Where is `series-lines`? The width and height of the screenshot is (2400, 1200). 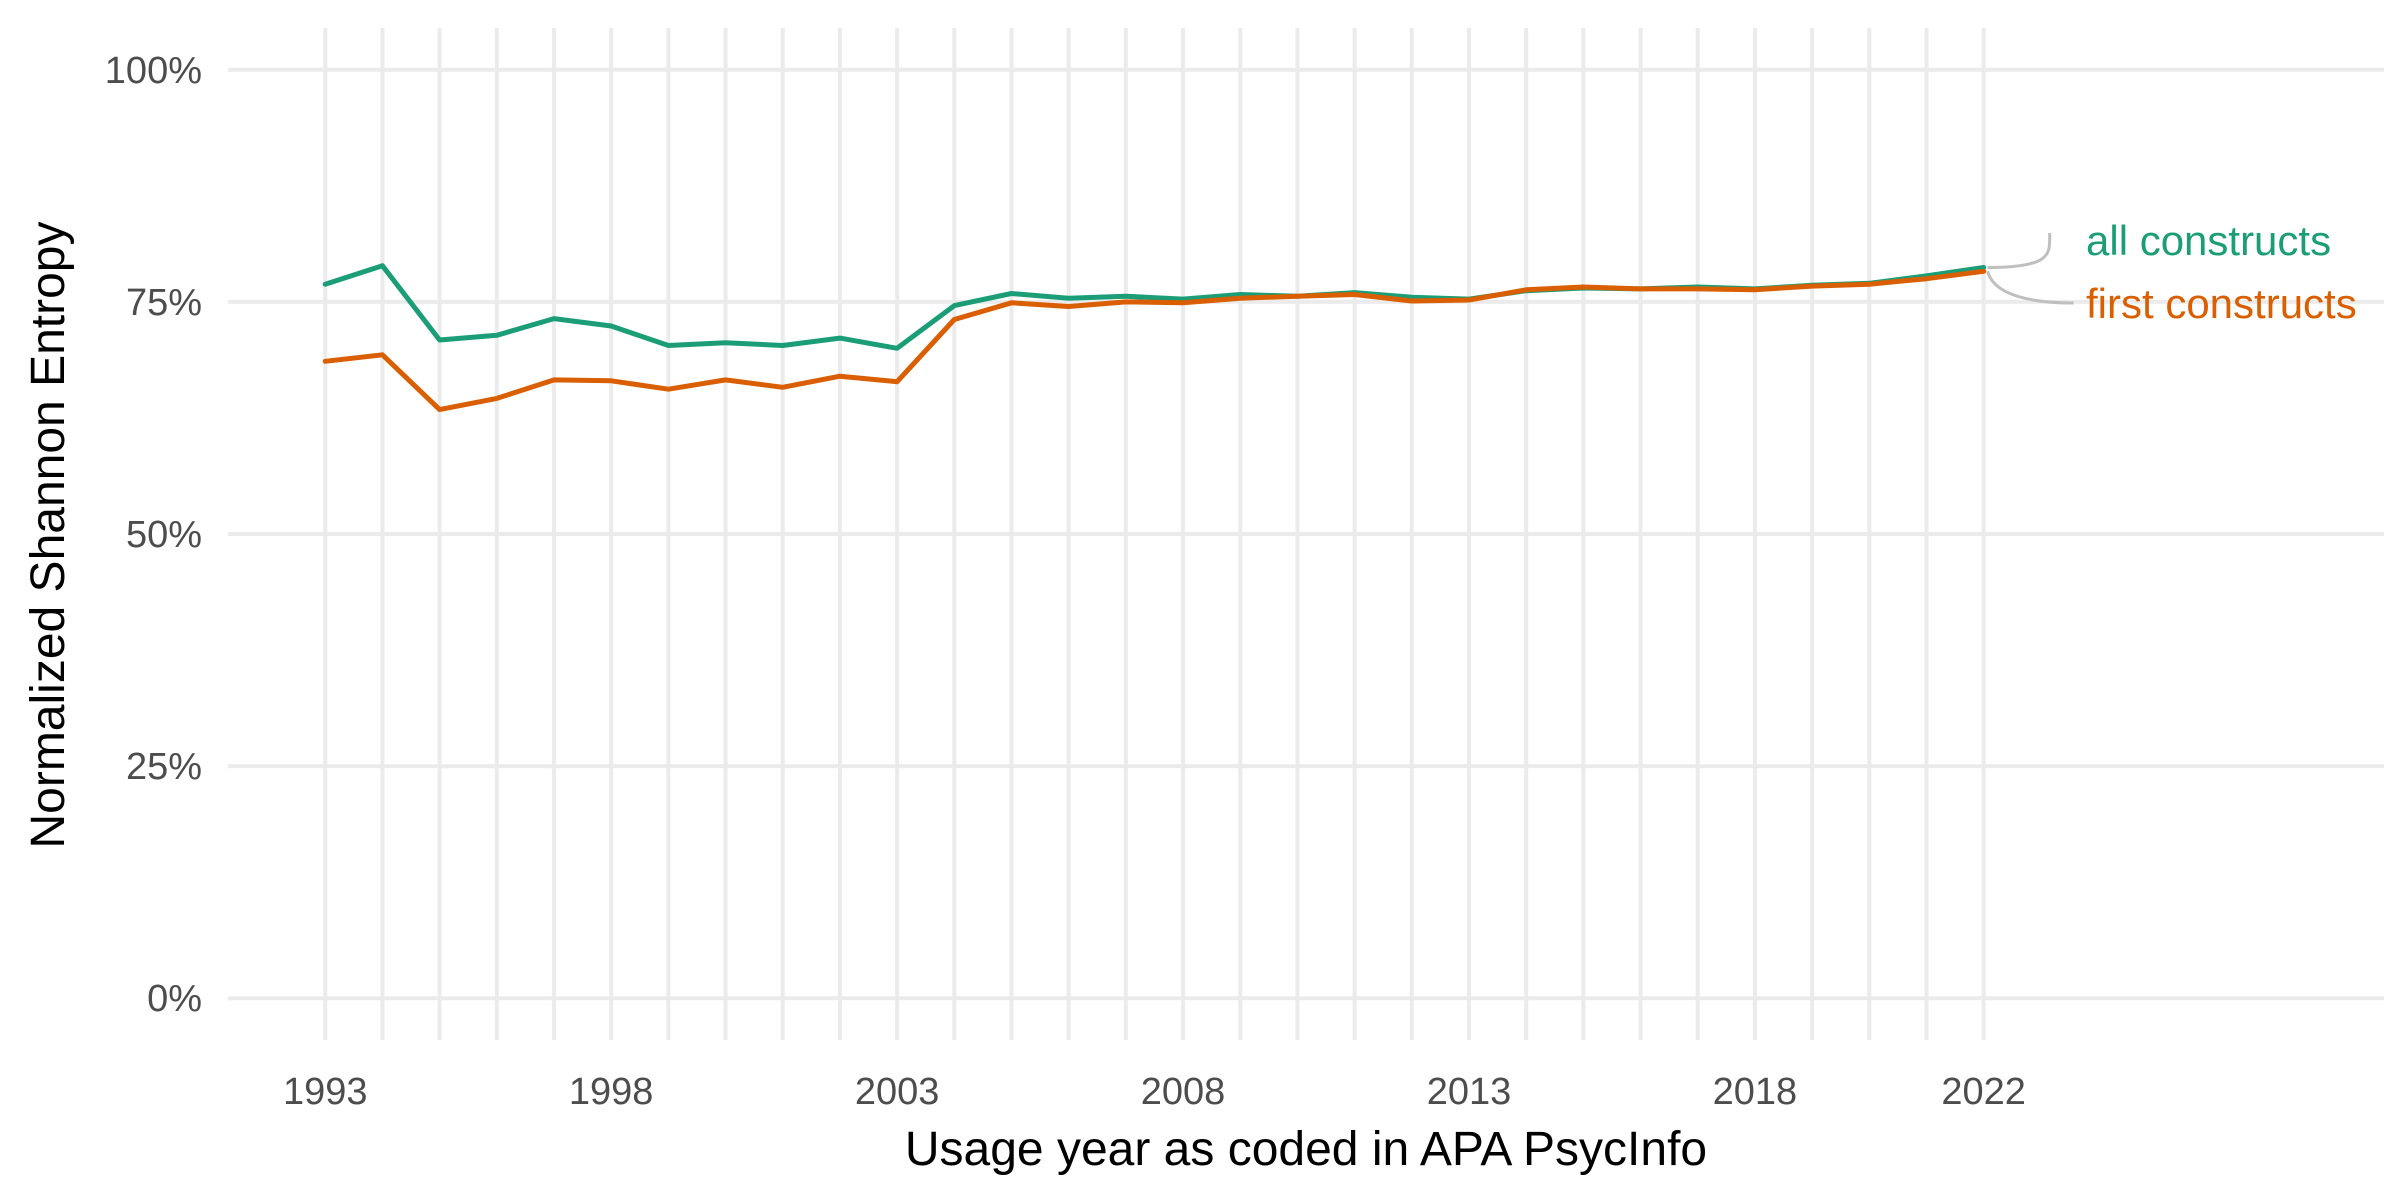
series-lines is located at coordinates (1154, 338).